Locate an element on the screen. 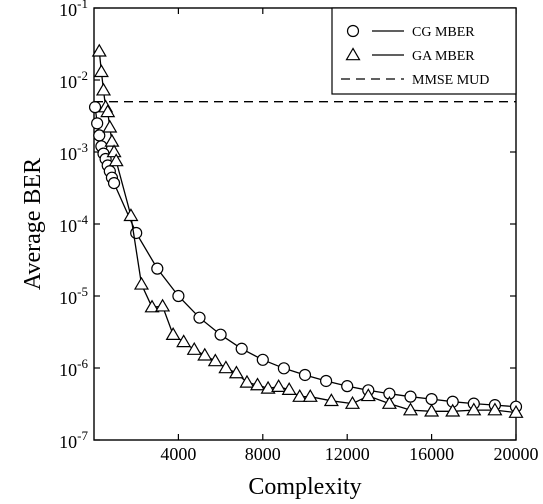 The image size is (543, 504). x-tick-label: 16000 is located at coordinates (431, 454).